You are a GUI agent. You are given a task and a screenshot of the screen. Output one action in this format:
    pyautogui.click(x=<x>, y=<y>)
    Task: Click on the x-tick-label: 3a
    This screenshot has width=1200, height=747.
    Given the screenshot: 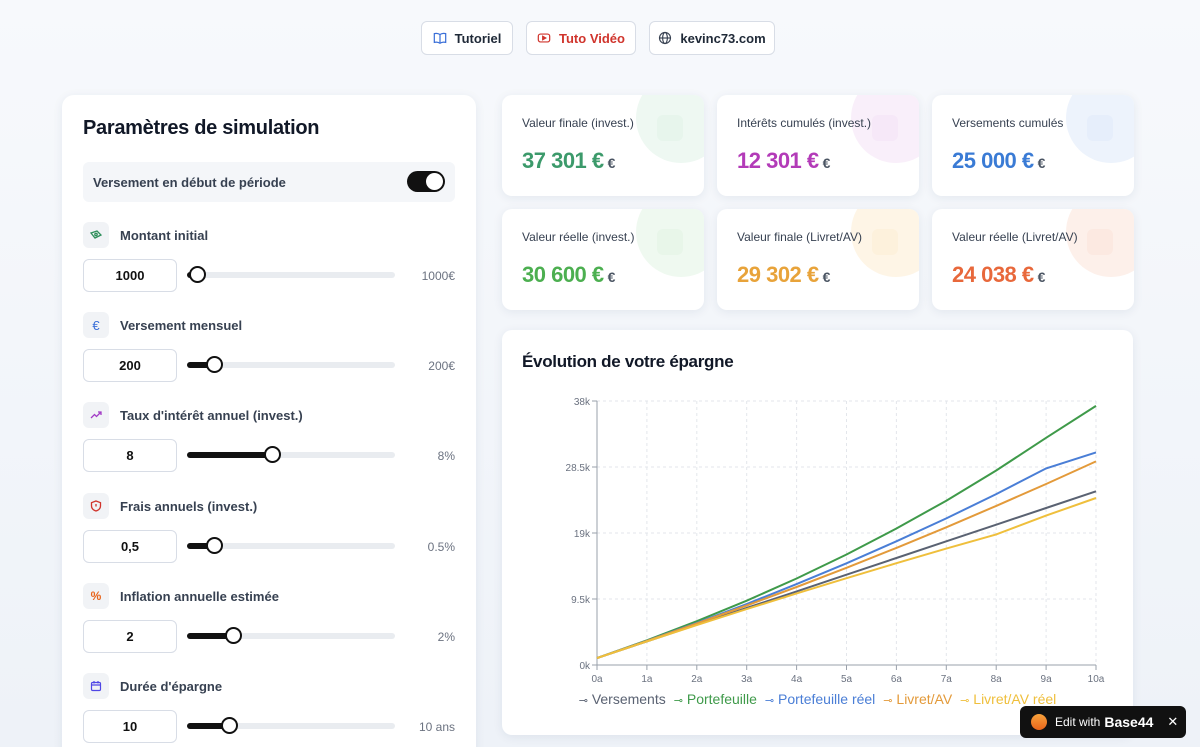 What is the action you would take?
    pyautogui.click(x=747, y=679)
    